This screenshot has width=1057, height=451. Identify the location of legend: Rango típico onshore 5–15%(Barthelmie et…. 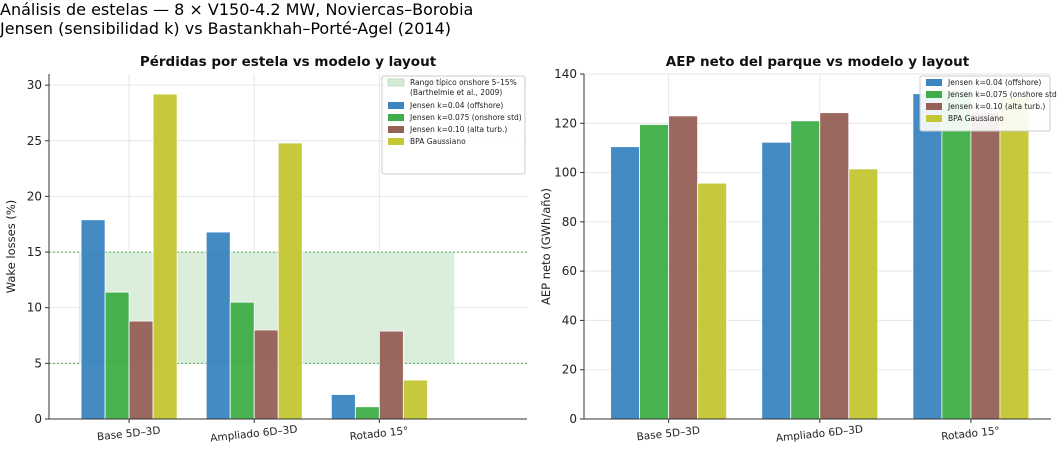
(453, 125).